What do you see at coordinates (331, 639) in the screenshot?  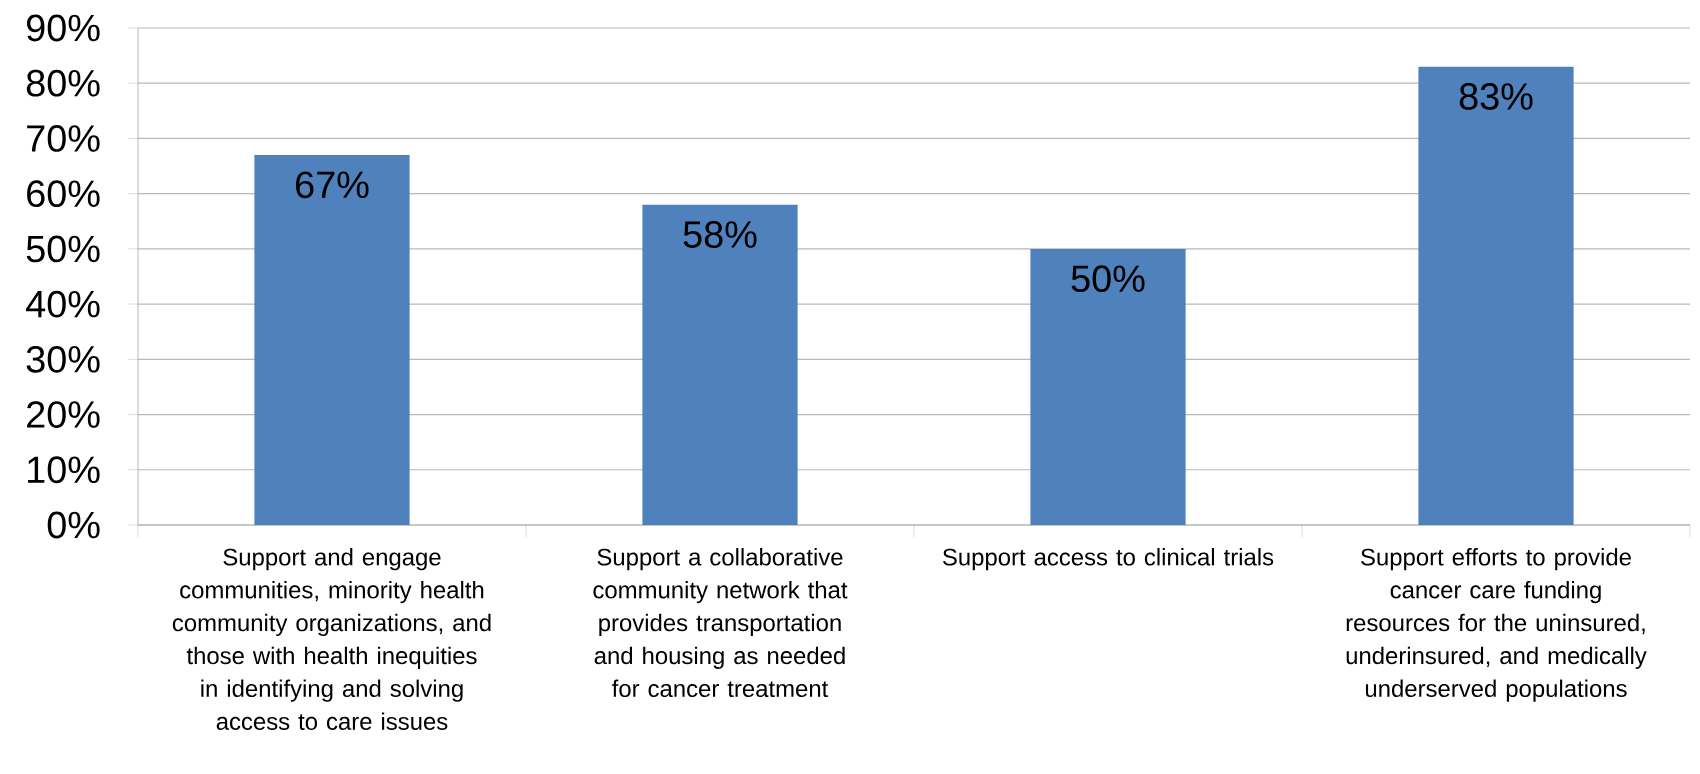 I see `x-tick-label: Support and engage communities, minority health community organizations, and those with health inequities in identifying and solving access to care issues` at bounding box center [331, 639].